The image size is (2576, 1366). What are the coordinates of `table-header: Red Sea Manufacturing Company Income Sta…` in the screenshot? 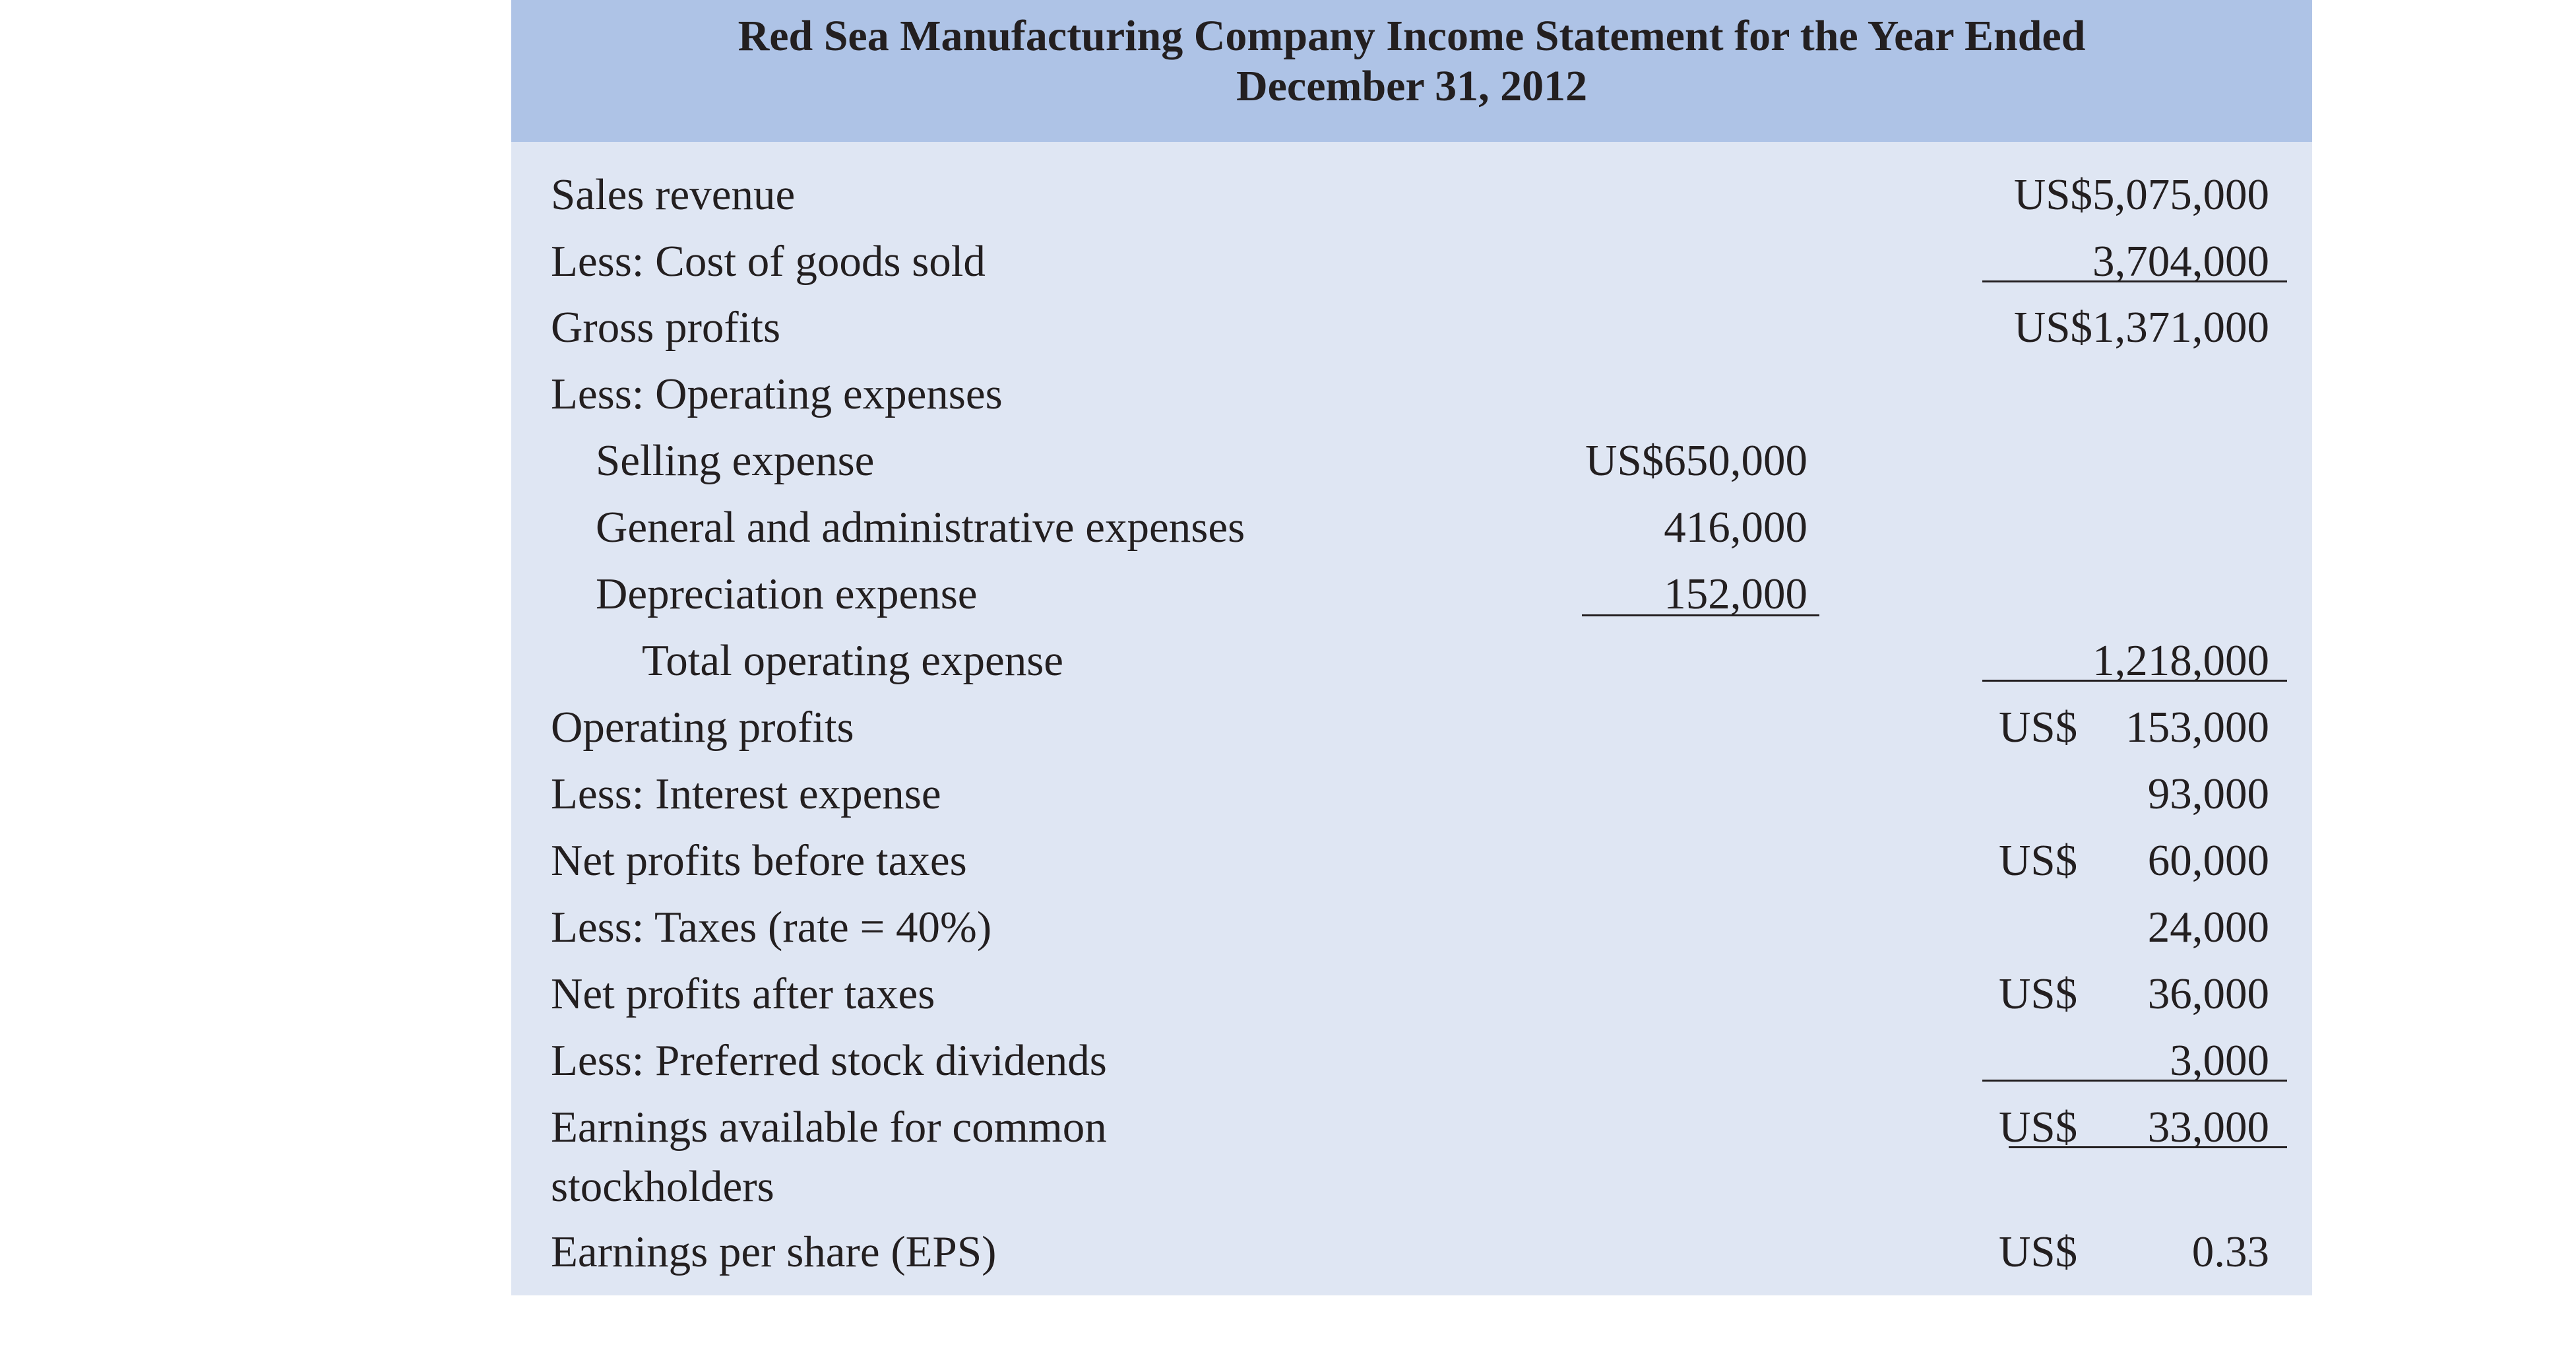 It's located at (1411, 71).